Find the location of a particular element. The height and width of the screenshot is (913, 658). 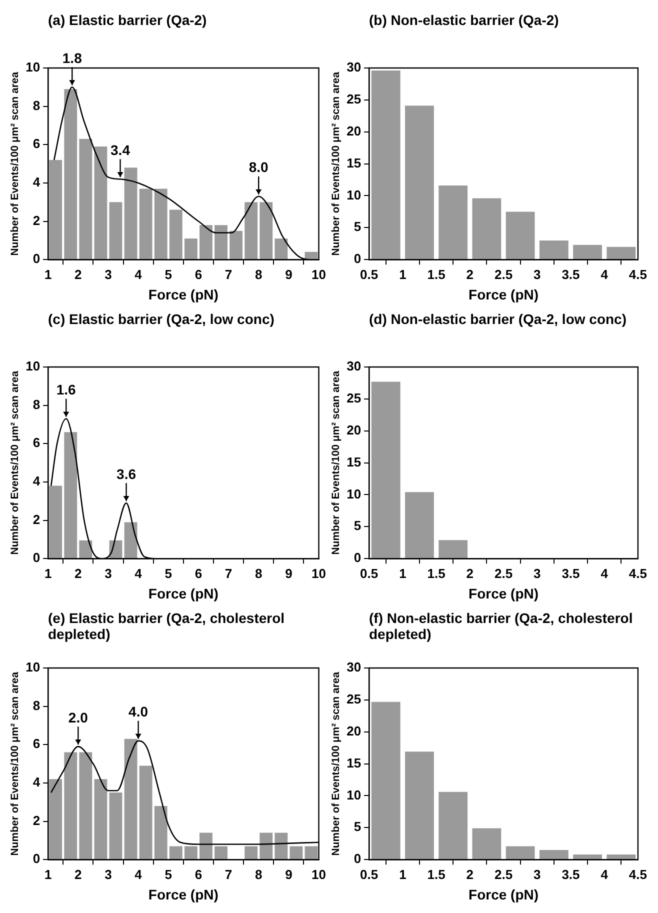

annotation: 1.8 is located at coordinates (72, 58).